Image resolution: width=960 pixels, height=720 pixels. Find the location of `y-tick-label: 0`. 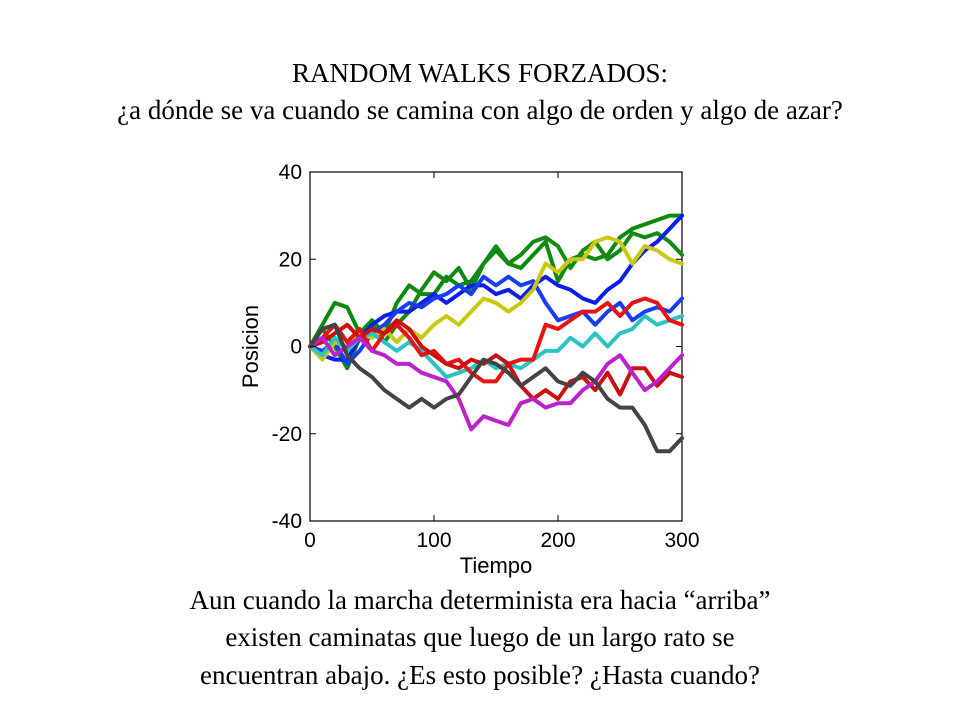

y-tick-label: 0 is located at coordinates (296, 347).